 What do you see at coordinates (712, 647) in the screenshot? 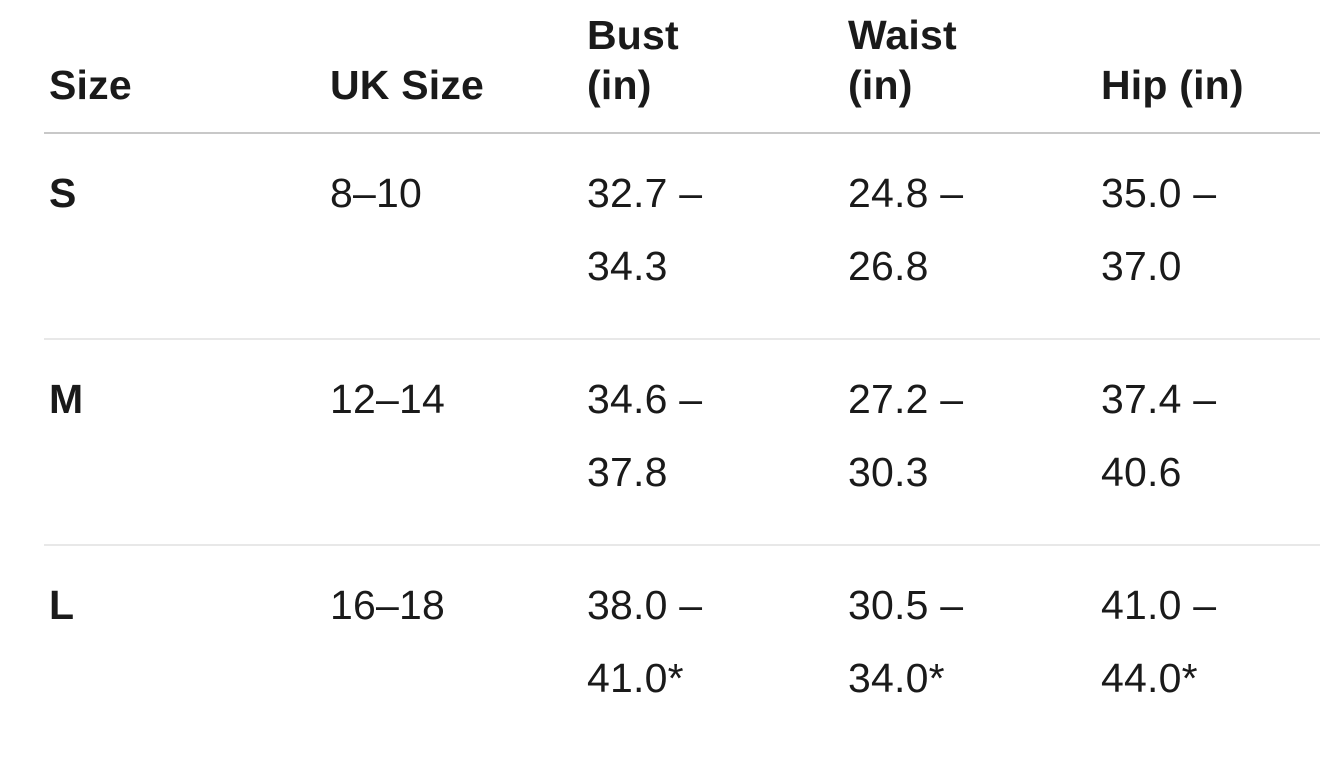
I see `cell-bust-l: 38.0 – 41.0*` at bounding box center [712, 647].